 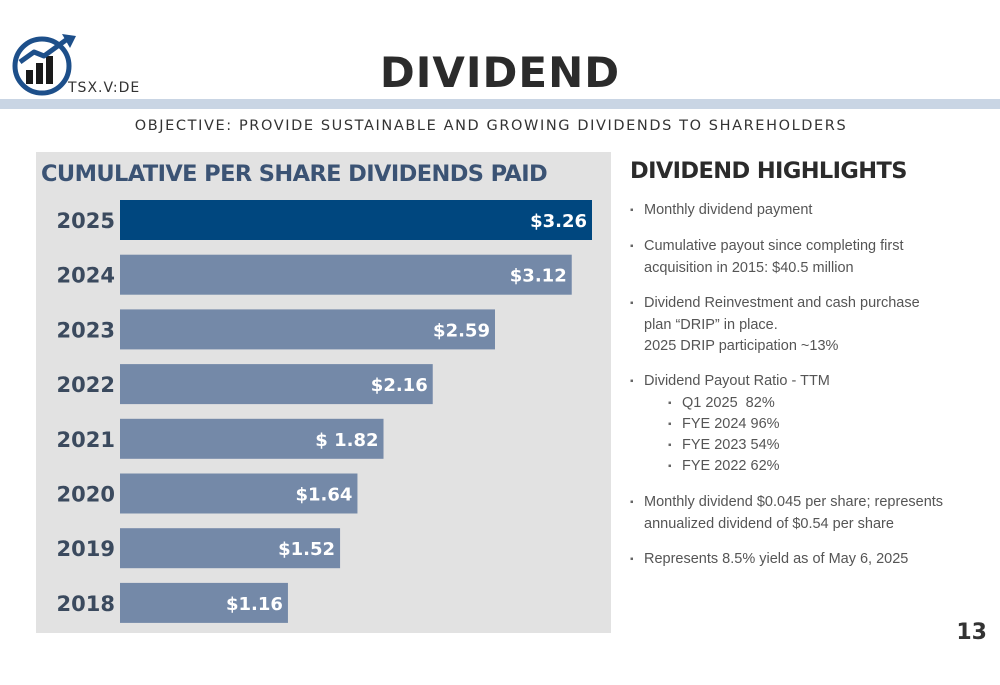 What do you see at coordinates (306, 549) in the screenshot?
I see `value-label: $1.52` at bounding box center [306, 549].